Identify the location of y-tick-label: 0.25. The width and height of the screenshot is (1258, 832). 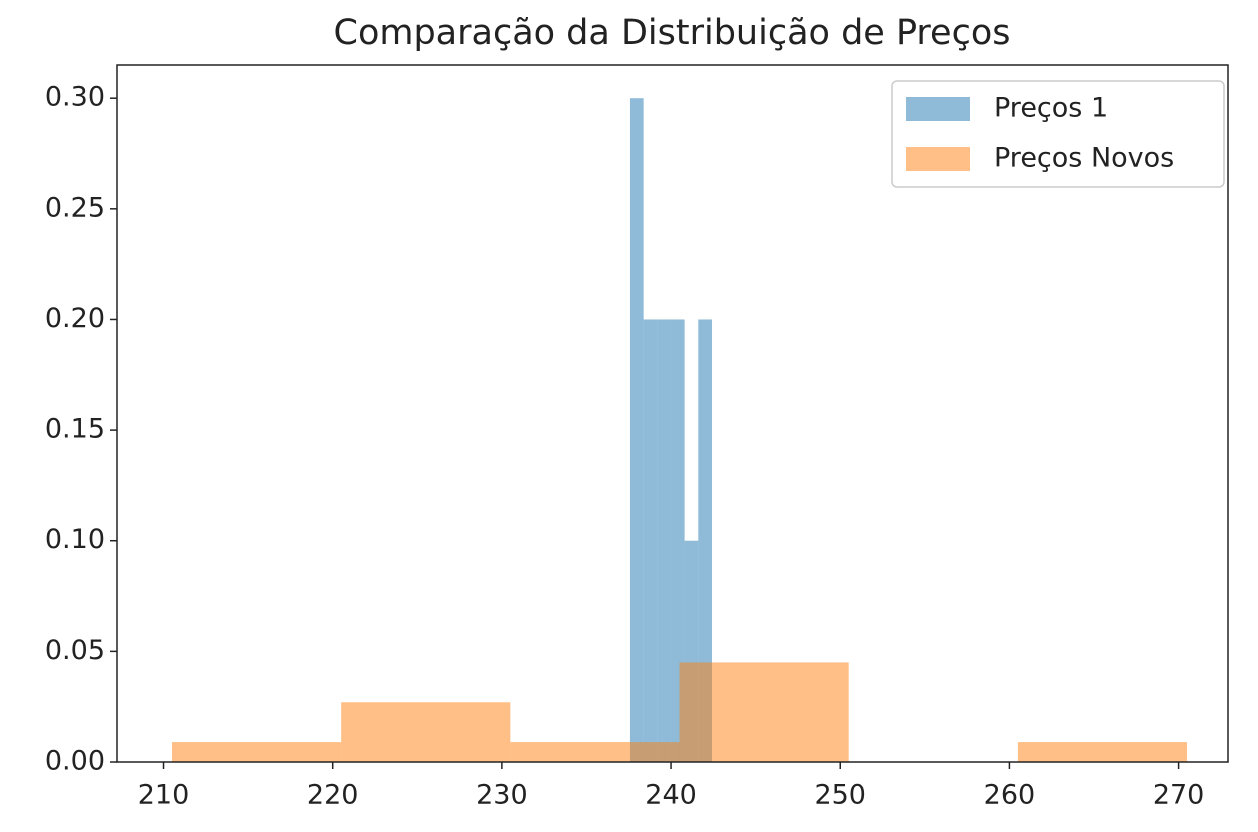
(75, 207).